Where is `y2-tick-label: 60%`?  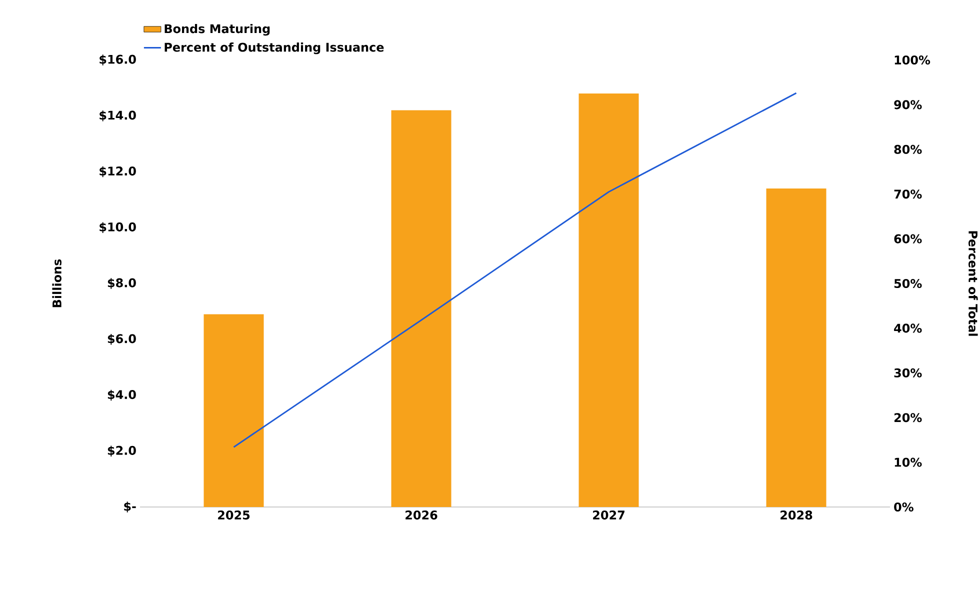 y2-tick-label: 60% is located at coordinates (908, 239).